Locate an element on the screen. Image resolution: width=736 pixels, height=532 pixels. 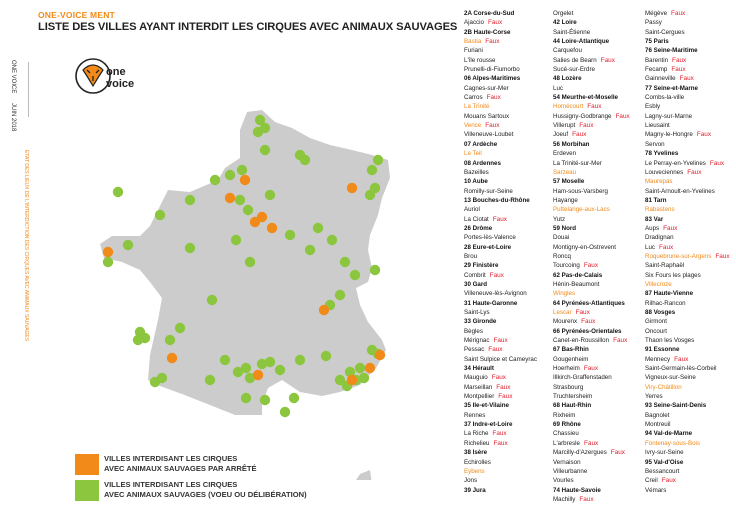
department-heading: 30 Gard is located at coordinates (476, 284).